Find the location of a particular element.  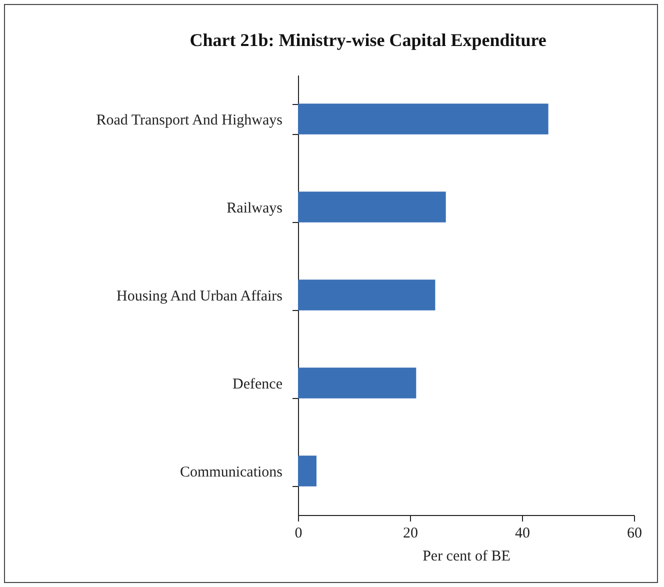

x-tick-label: 20 is located at coordinates (410, 534).